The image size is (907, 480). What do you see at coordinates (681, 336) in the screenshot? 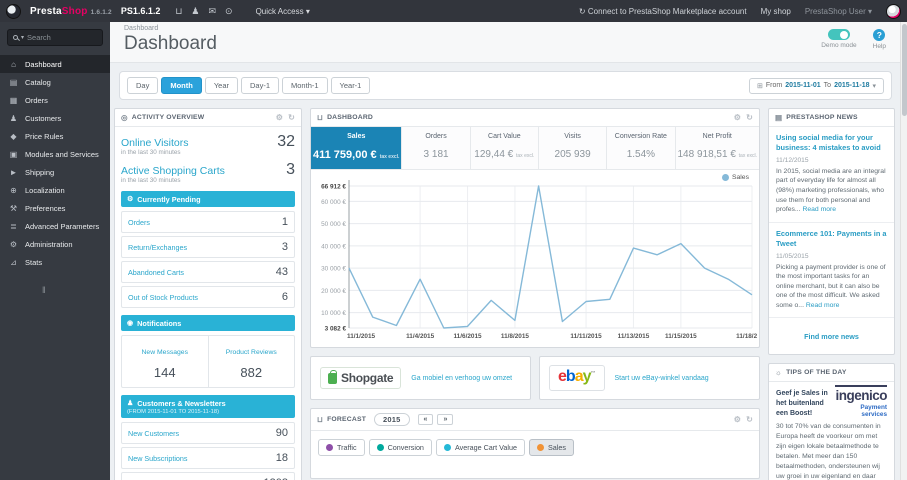
I see `svg-text: 11/15/2015` at bounding box center [681, 336].